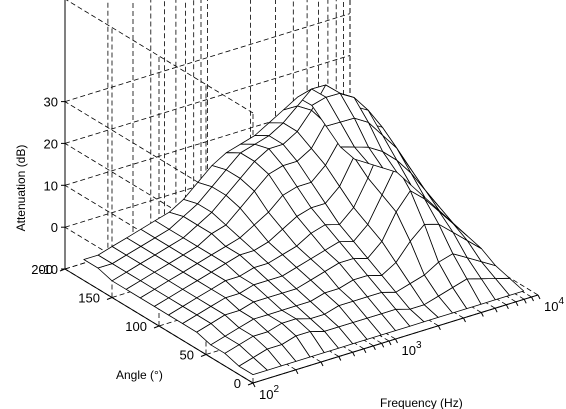  I want to click on x-tick-exponent: 4, so click(561, 301).